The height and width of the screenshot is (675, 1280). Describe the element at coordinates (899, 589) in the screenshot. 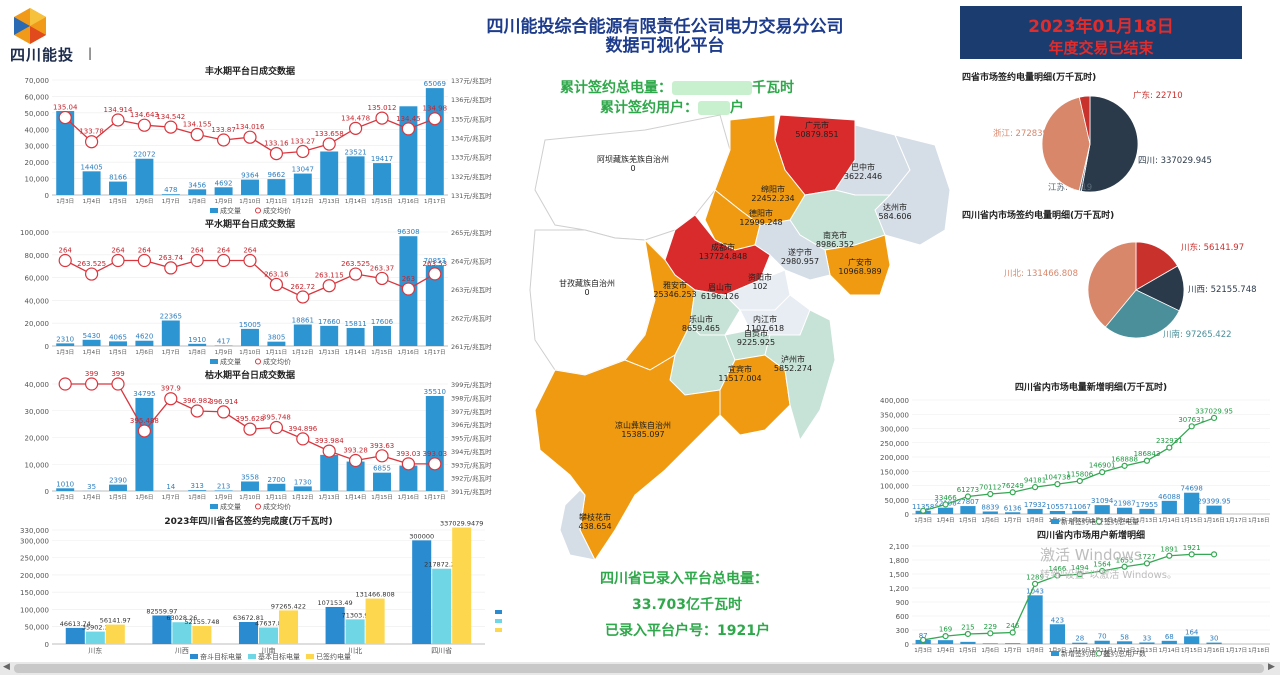

I see `y-tick-label: 1,200` at that location.